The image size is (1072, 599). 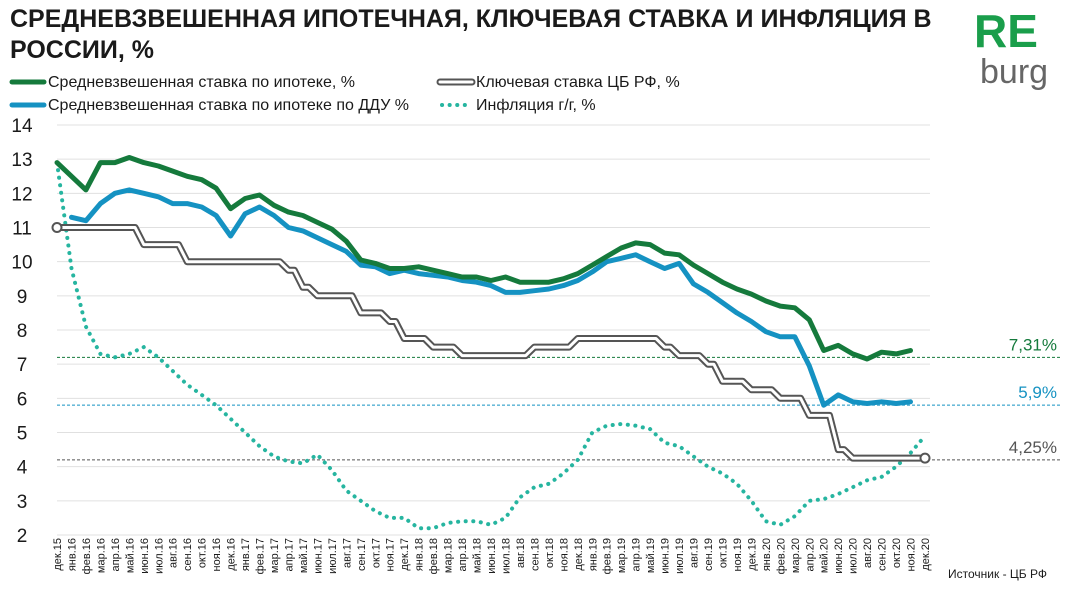 What do you see at coordinates (130, 555) in the screenshot?
I see `x-tick-label: май.16` at bounding box center [130, 555].